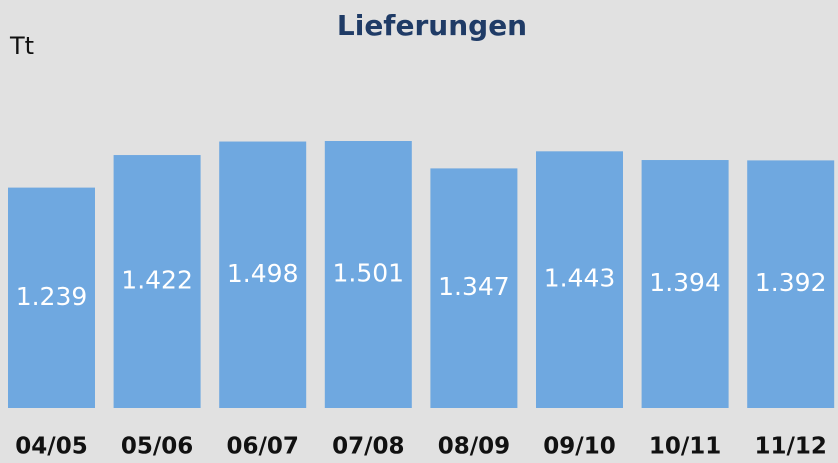  What do you see at coordinates (51, 447) in the screenshot?
I see `x-tick-label: 04/05` at bounding box center [51, 447].